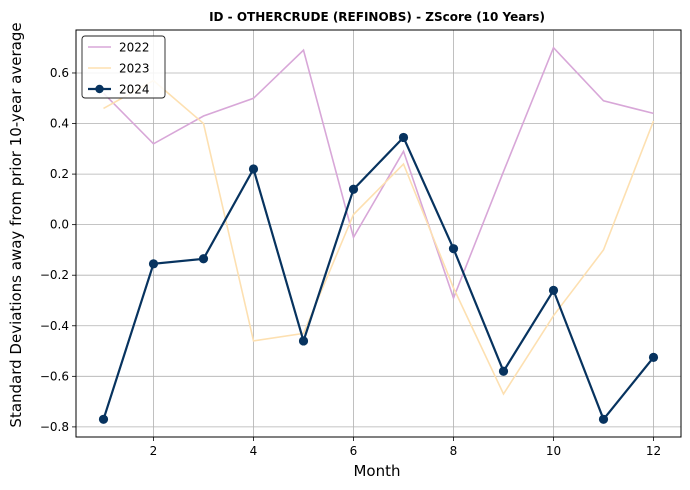 This screenshot has width=690, height=490. What do you see at coordinates (354, 451) in the screenshot?
I see `x-tick-label: 6` at bounding box center [354, 451].